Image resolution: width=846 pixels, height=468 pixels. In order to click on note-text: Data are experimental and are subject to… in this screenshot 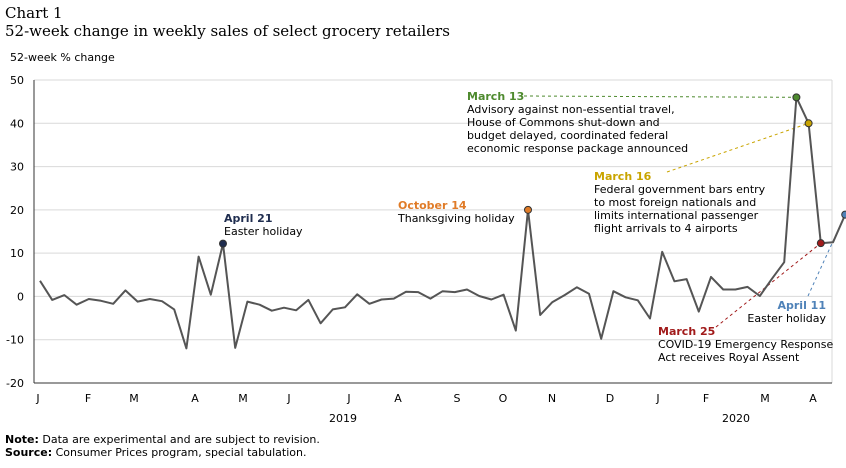, I will do `click(179, 439)`.